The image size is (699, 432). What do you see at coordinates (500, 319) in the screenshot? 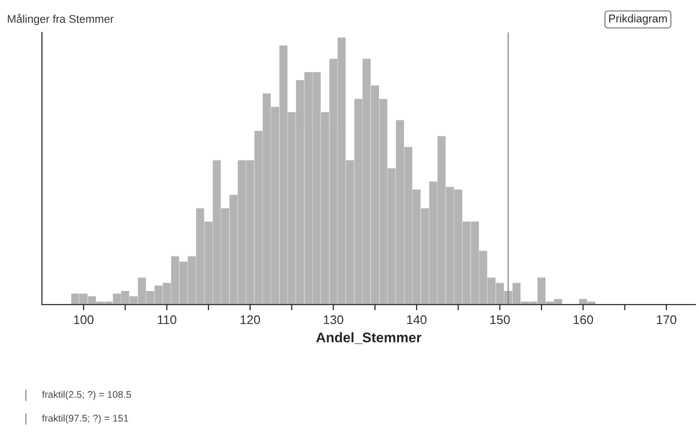
I see `x-tick-label: 150` at bounding box center [500, 319].